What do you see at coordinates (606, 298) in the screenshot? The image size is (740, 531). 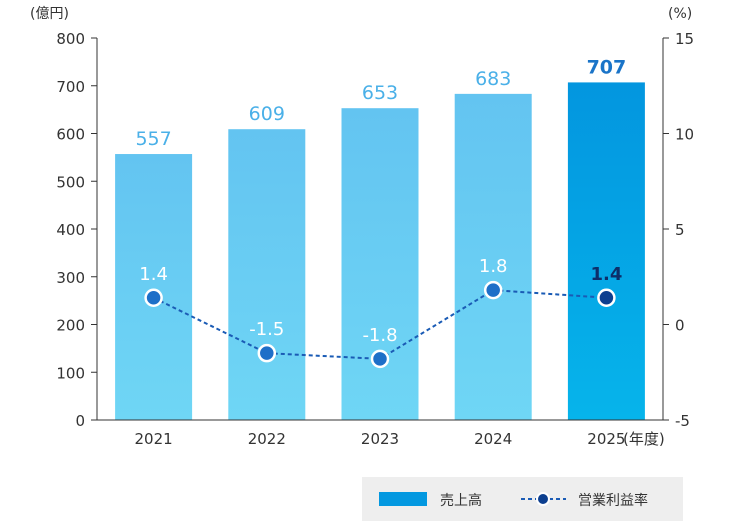 I see `line-point-2025` at bounding box center [606, 298].